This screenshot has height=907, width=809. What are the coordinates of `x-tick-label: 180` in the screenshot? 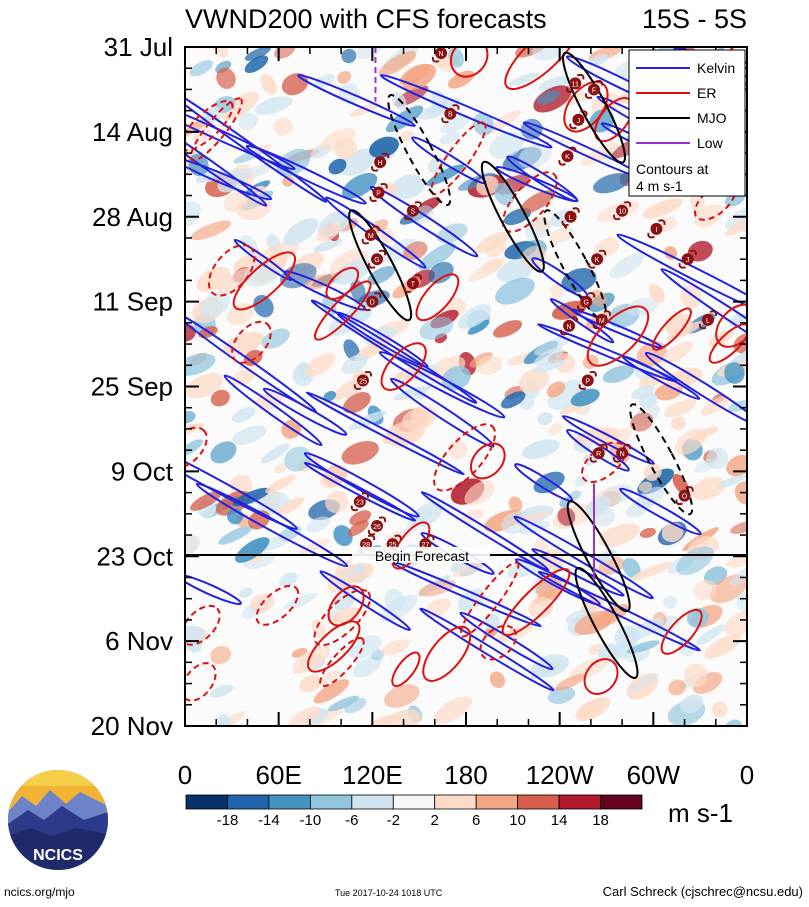 It's located at (465, 775).